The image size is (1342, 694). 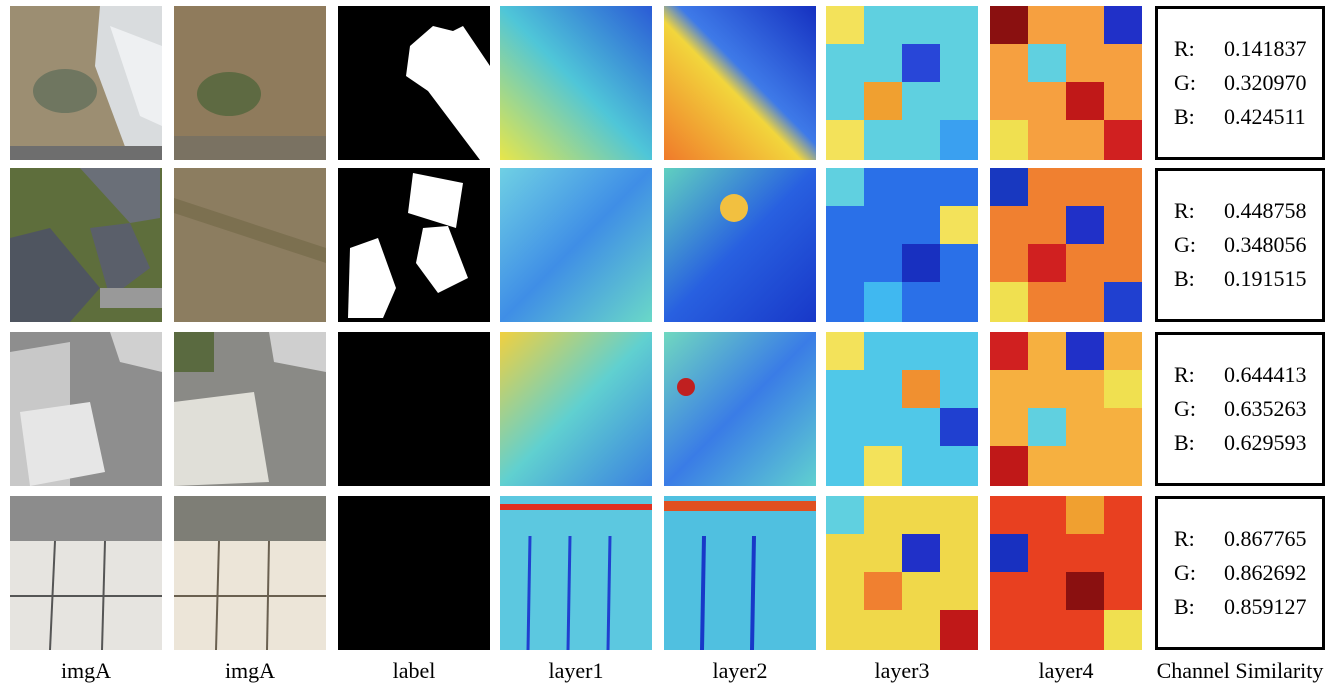 What do you see at coordinates (740, 409) in the screenshot?
I see `layer2-heatmap-row3` at bounding box center [740, 409].